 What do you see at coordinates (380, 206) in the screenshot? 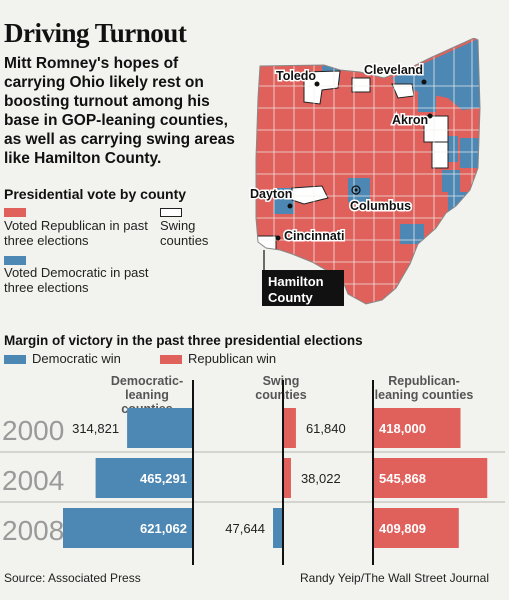
I see `columbus-label: Columbus` at bounding box center [380, 206].